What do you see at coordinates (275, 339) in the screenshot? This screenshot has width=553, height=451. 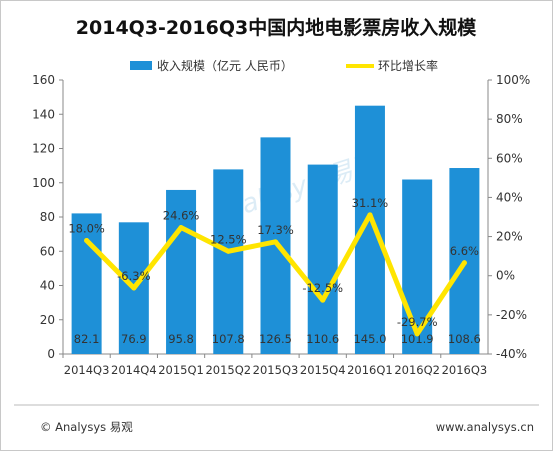 I see `bar-value-label: 126.5` at bounding box center [275, 339].